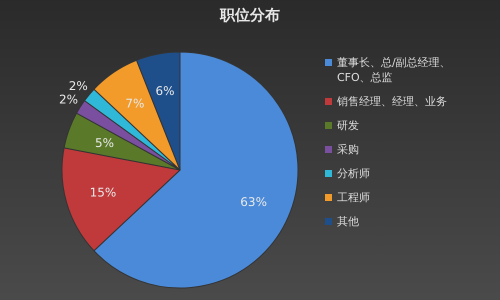 This screenshot has width=500, height=300. I want to click on legend-label: 研发, so click(348, 125).